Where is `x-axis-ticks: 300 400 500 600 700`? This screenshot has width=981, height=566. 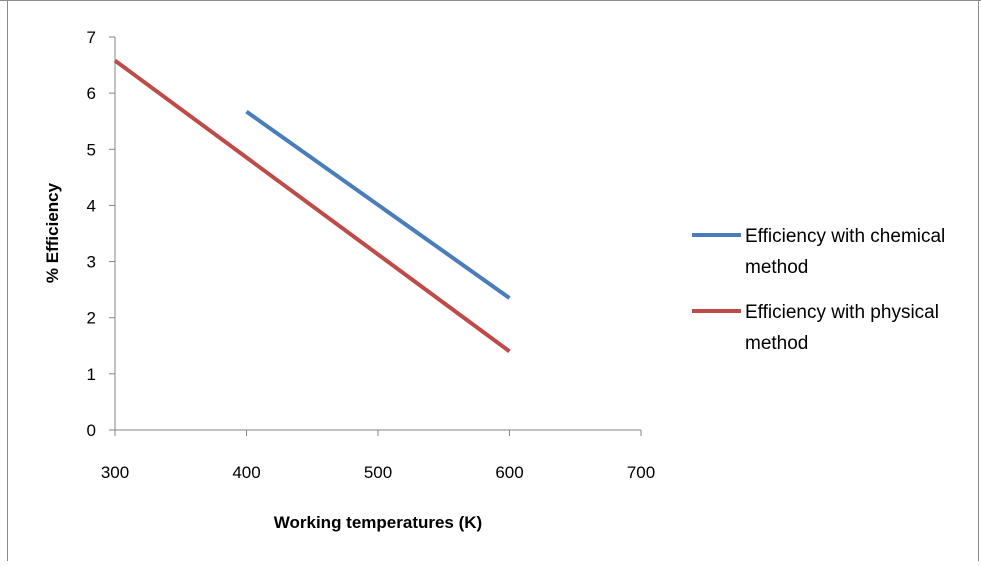
x-axis-ticks: 300 400 500 600 700 is located at coordinates (378, 456).